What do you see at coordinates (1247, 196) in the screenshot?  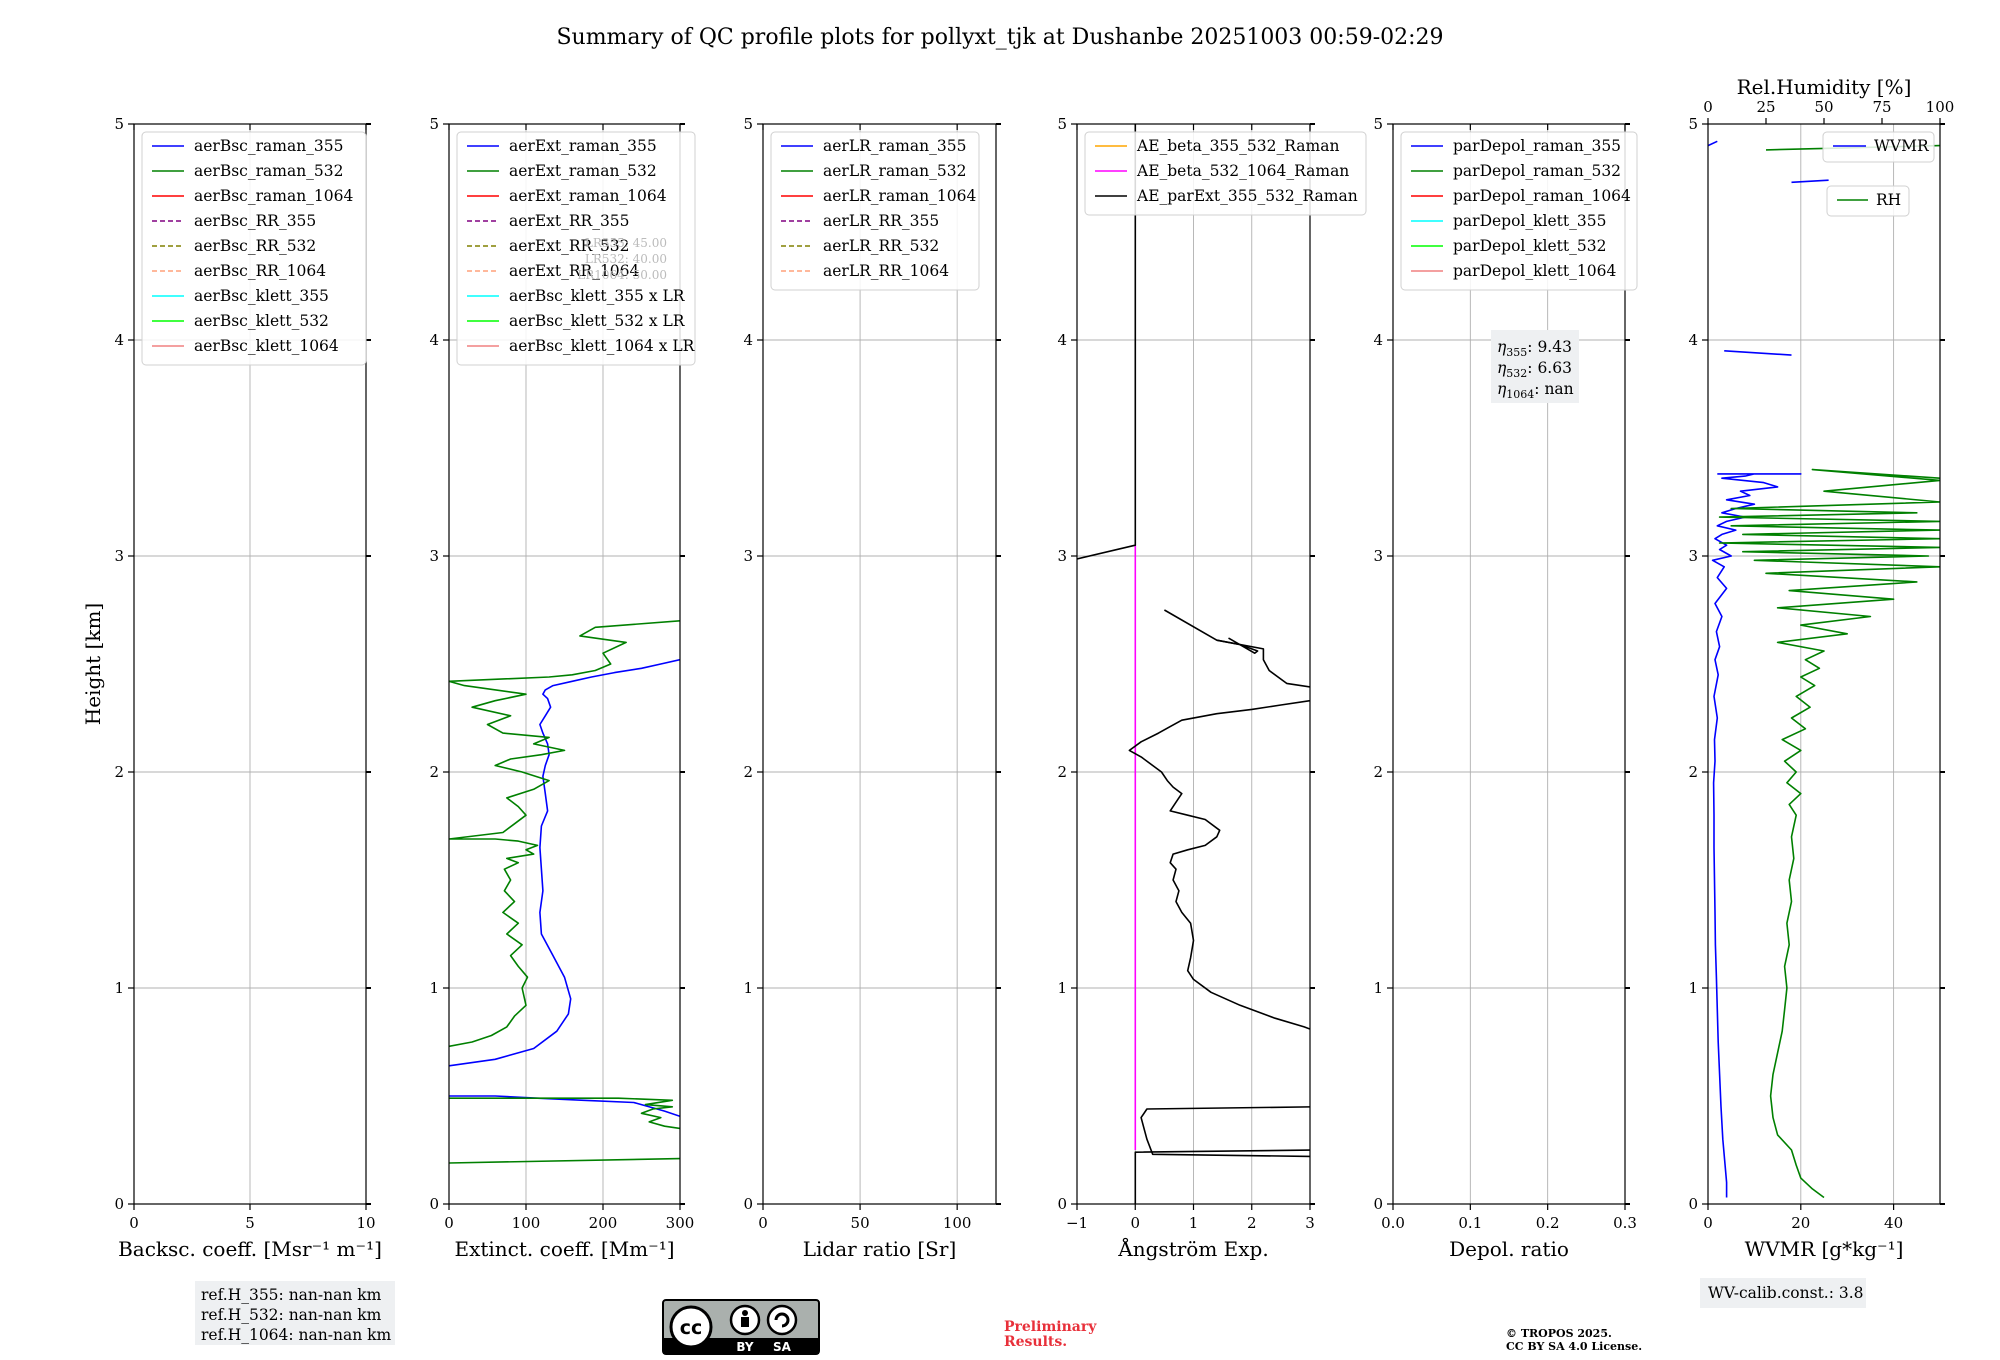 I see `legend-entry: AE_parExt_355_532_Raman` at bounding box center [1247, 196].